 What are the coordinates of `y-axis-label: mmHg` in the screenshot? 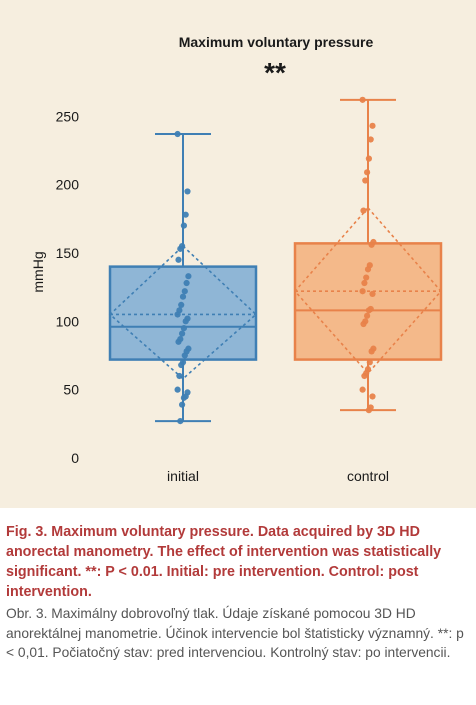 It's located at (38, 271).